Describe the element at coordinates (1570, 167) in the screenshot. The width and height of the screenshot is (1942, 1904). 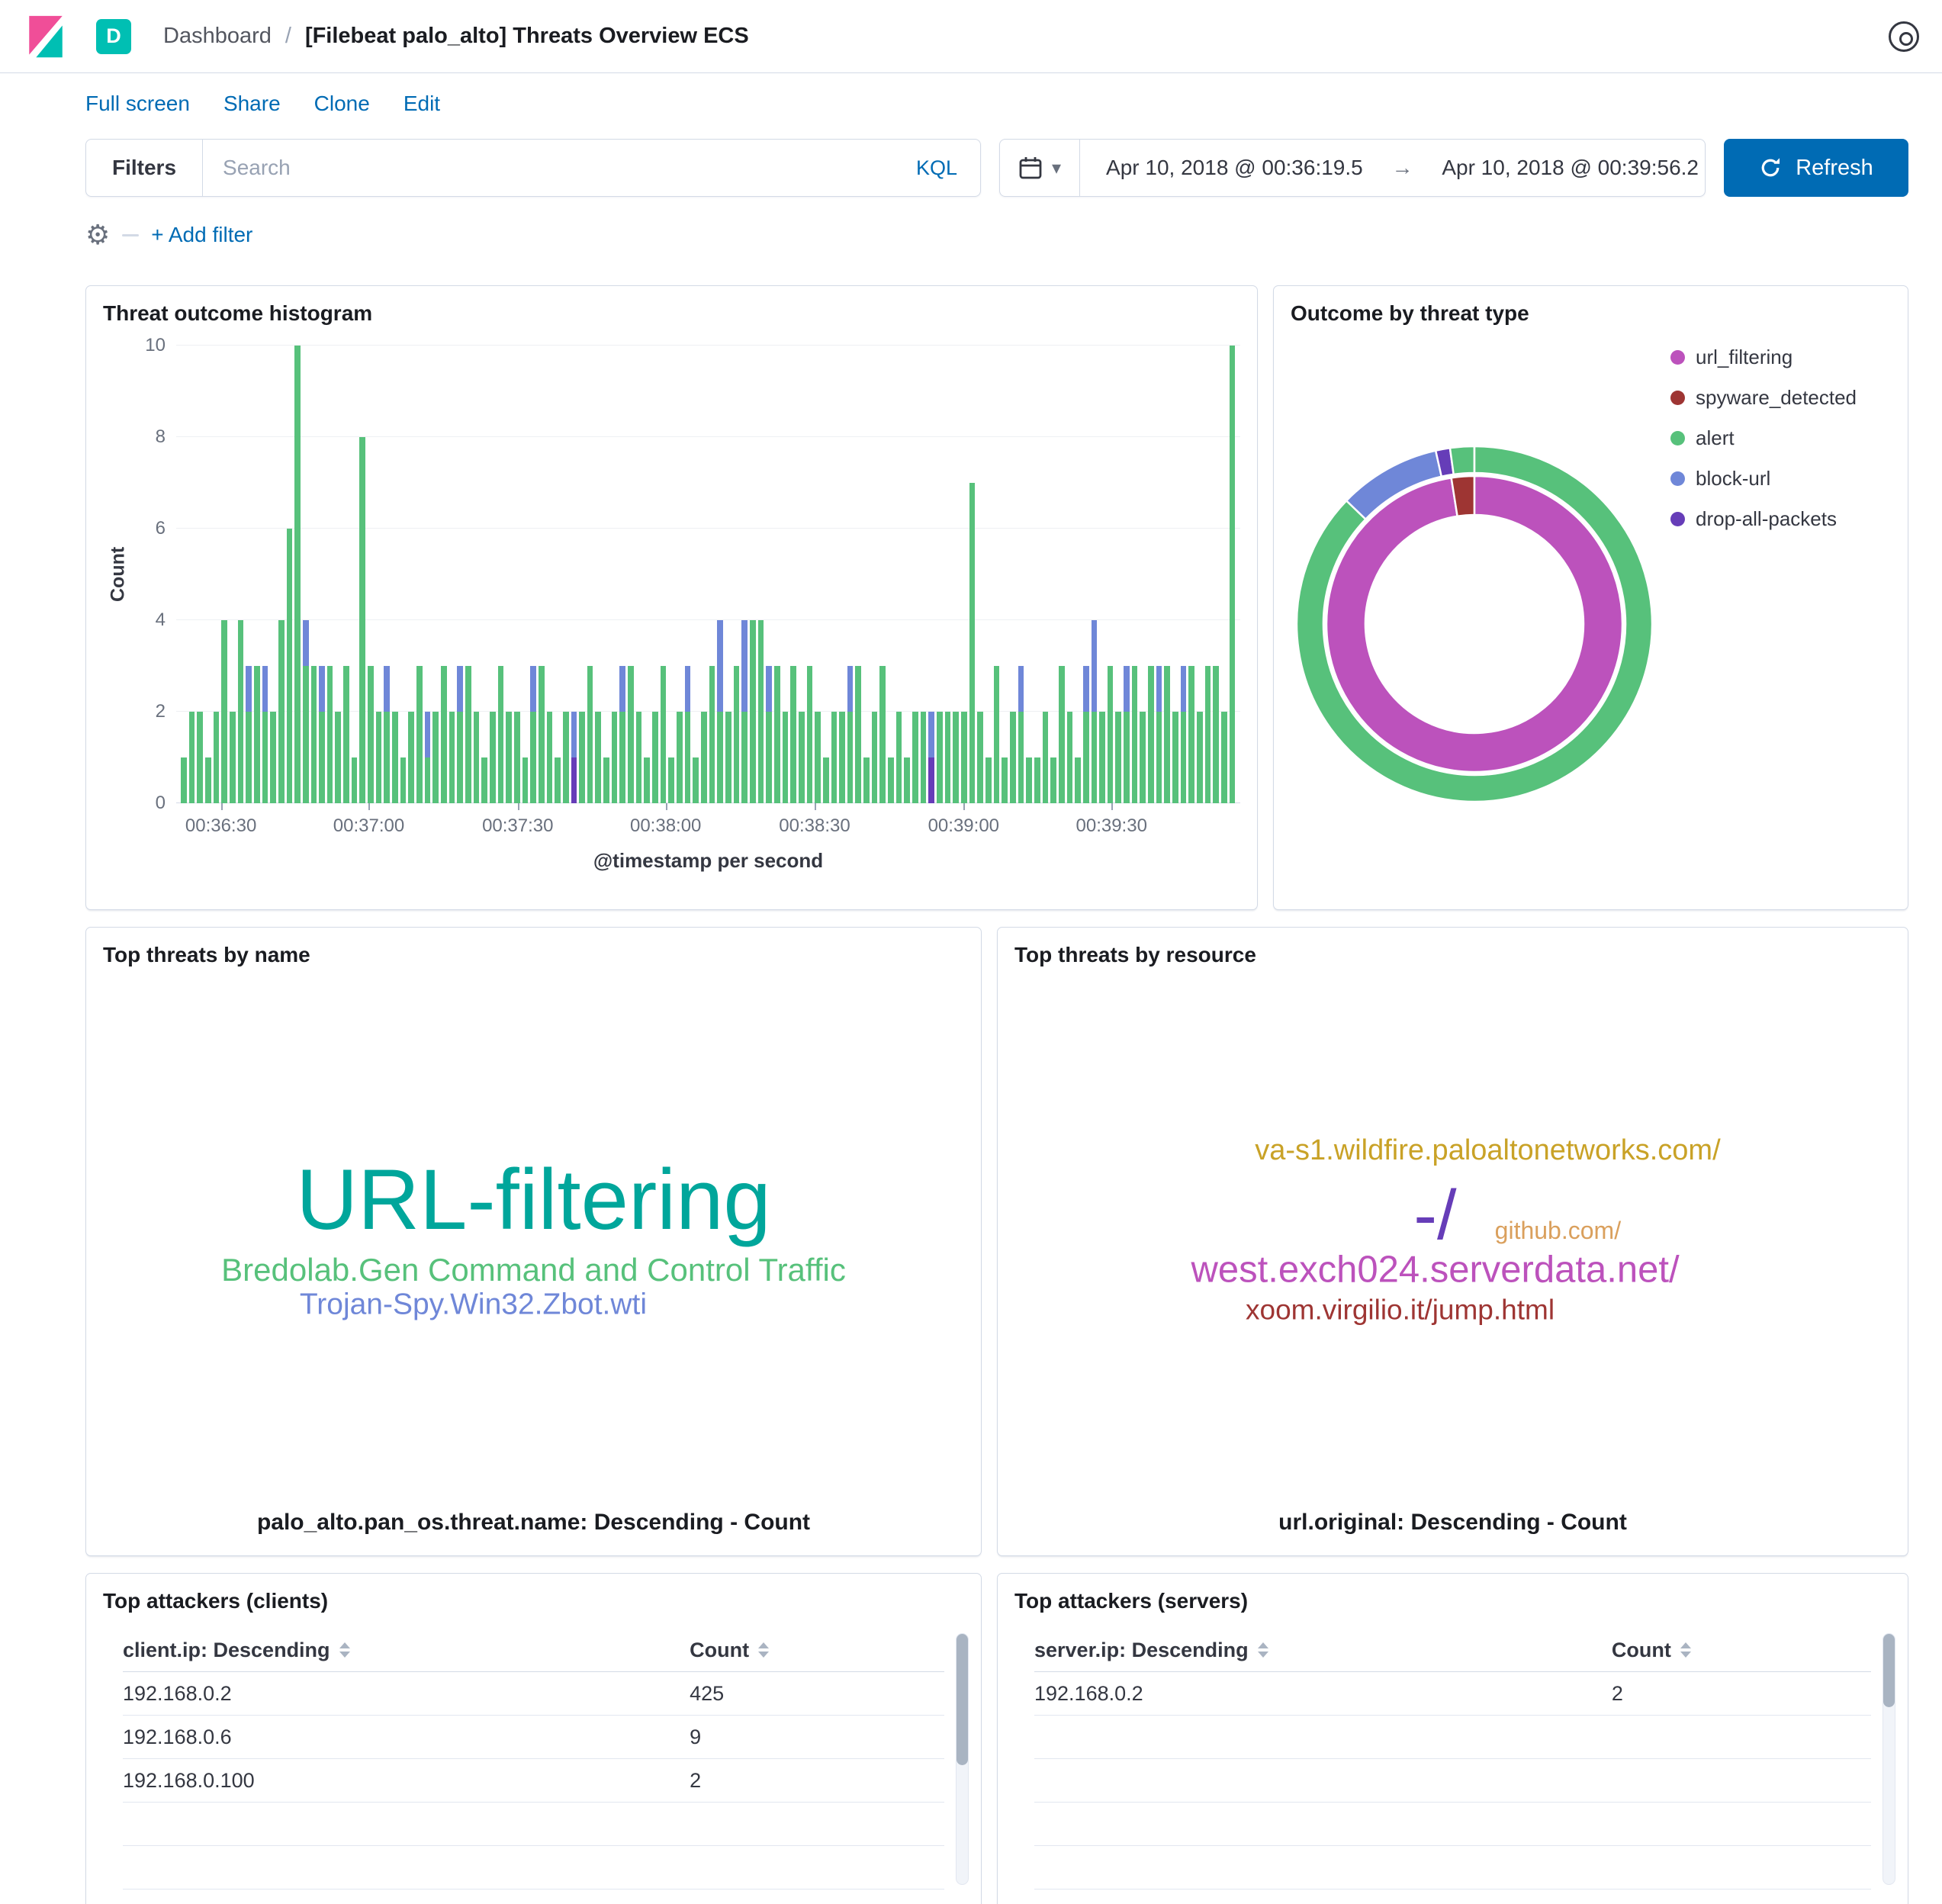
I see `date-range-end: Apr 10, 2018 @ 00:39:56.2` at that location.